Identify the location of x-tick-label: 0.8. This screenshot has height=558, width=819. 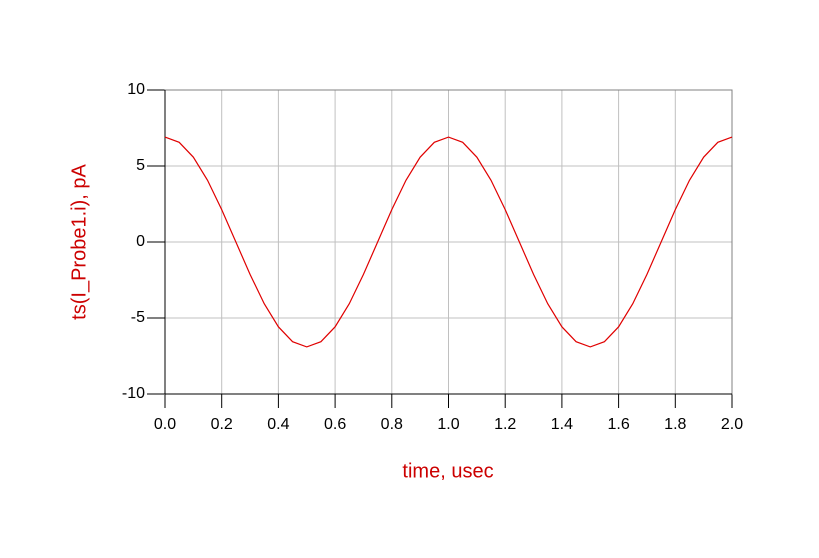
(392, 424).